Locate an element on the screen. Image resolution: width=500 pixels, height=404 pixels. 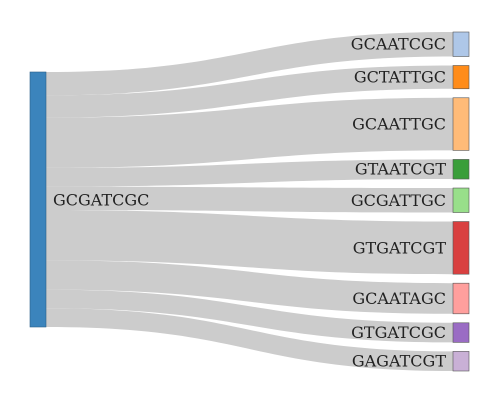
sankey-link-gagatcgt is located at coordinates (249, 339).